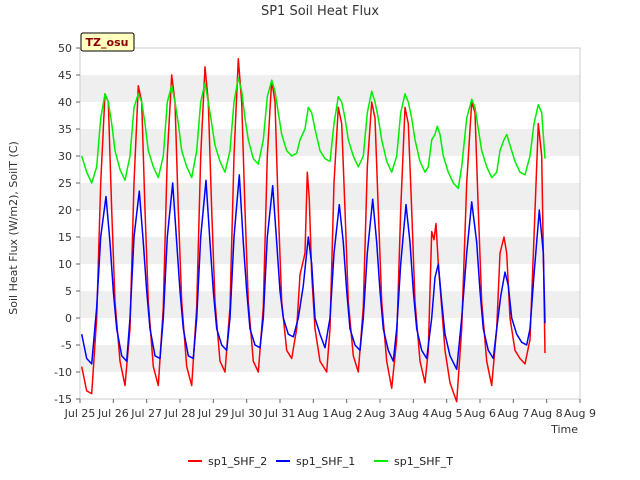  What do you see at coordinates (65, 264) in the screenshot?
I see `y-tick-label: 10` at bounding box center [65, 264].